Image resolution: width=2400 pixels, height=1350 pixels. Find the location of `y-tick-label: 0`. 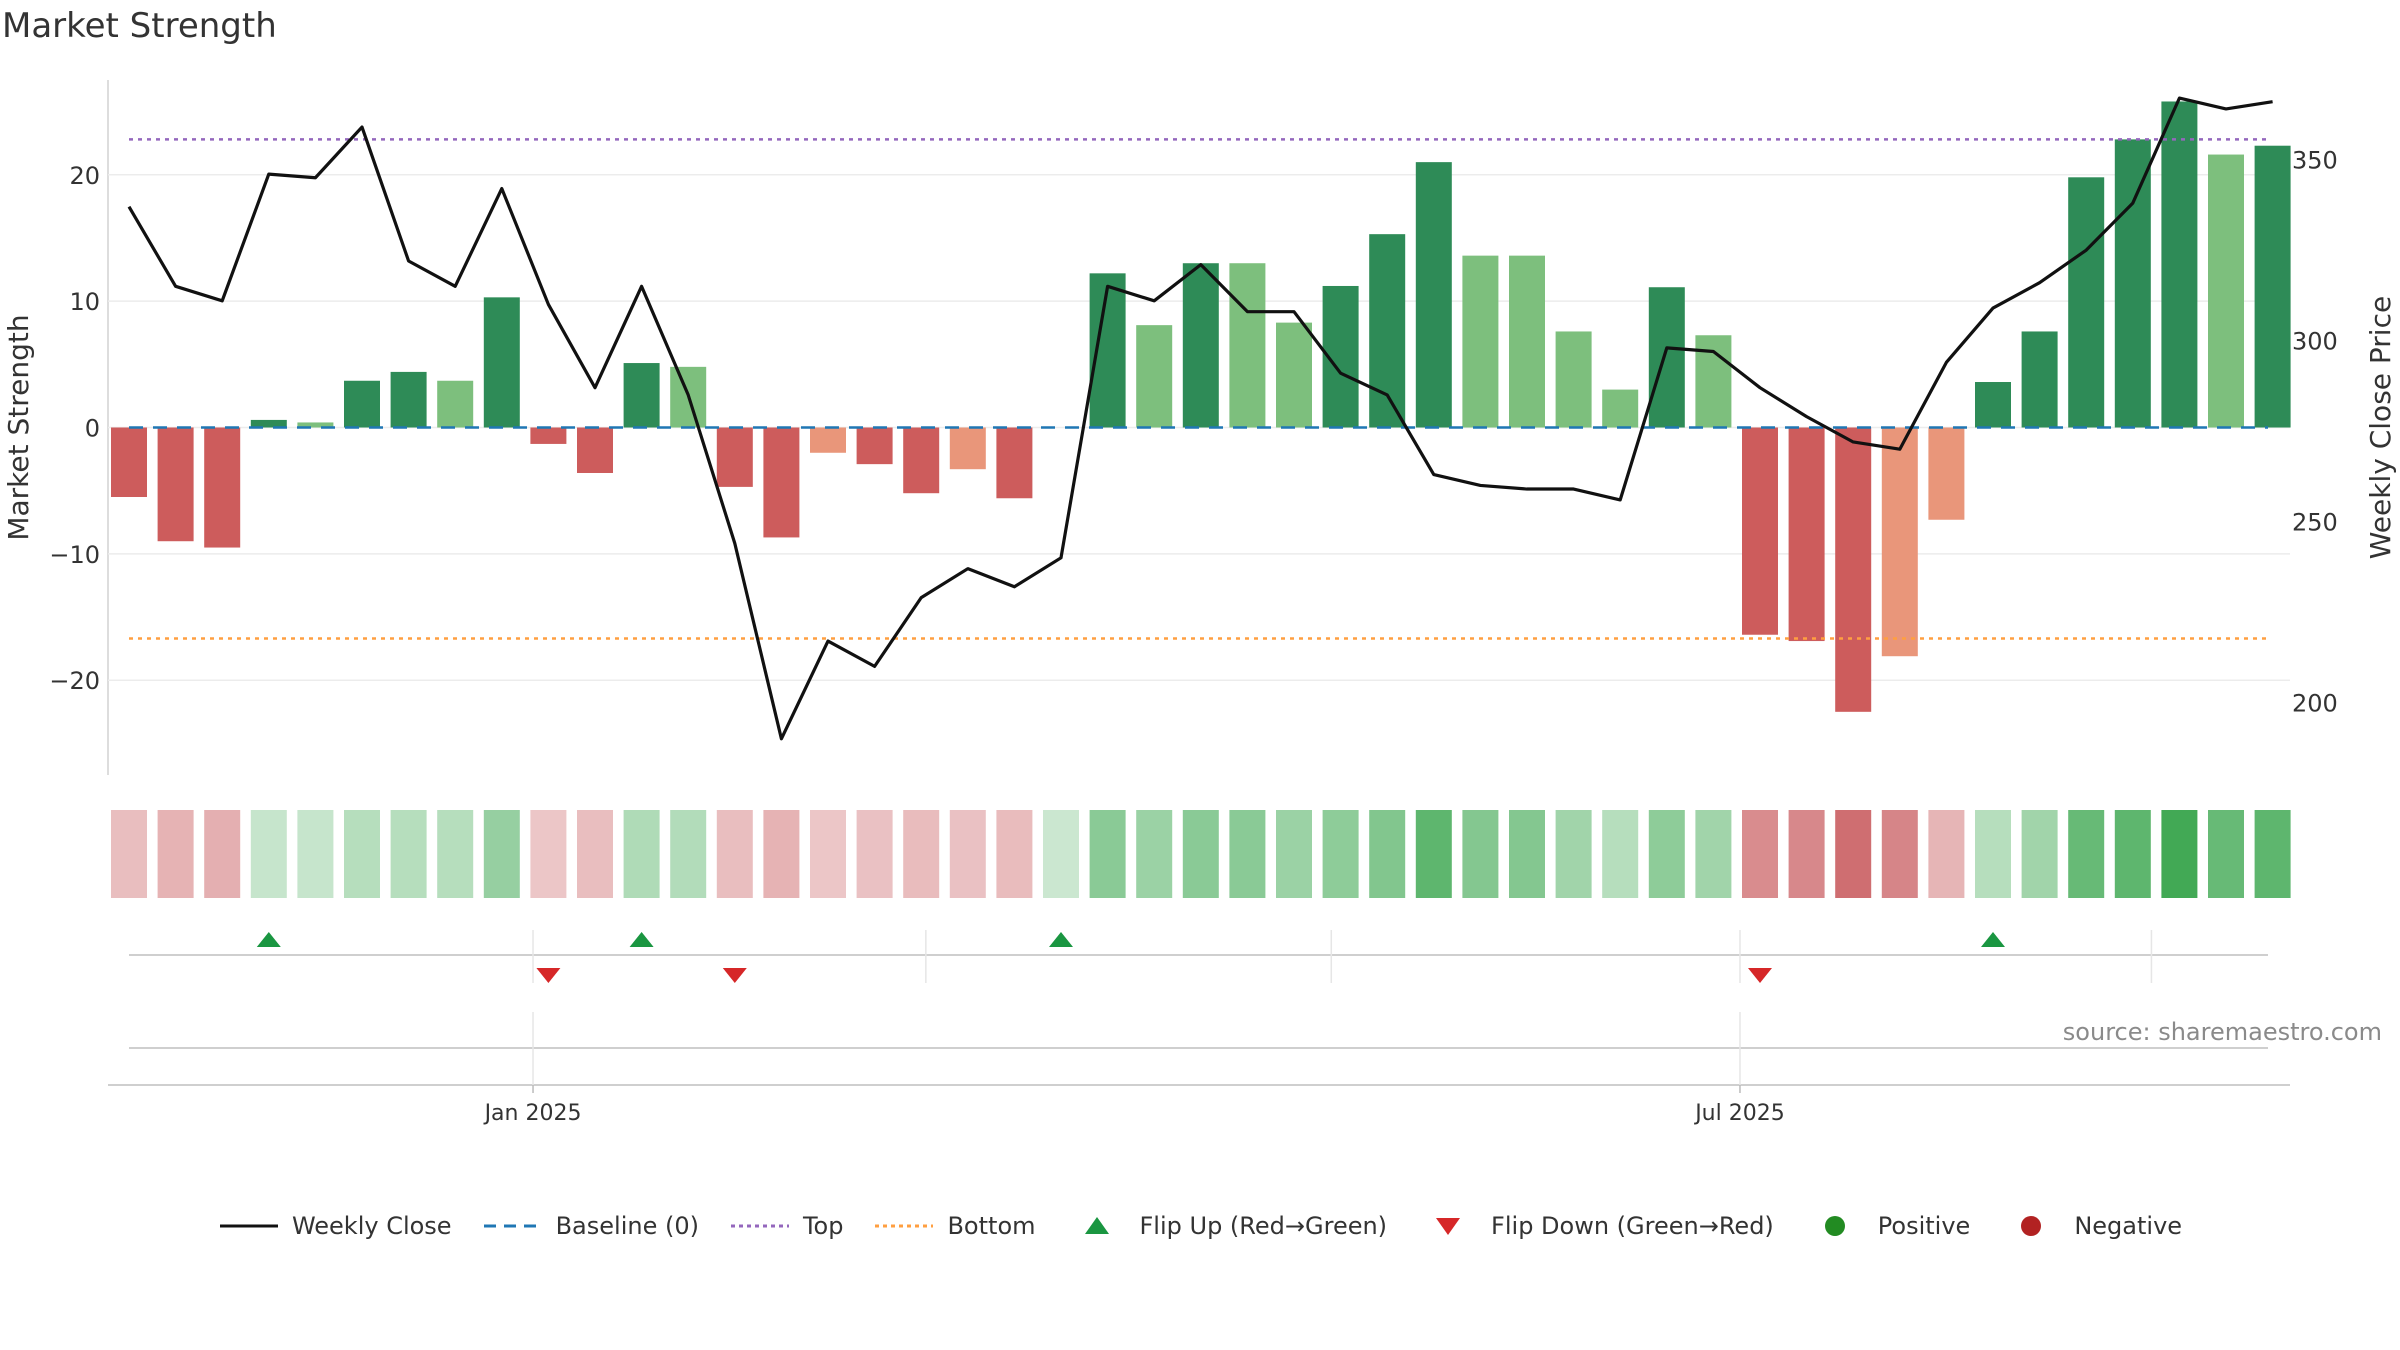

y-tick-label: 0 is located at coordinates (92, 429).